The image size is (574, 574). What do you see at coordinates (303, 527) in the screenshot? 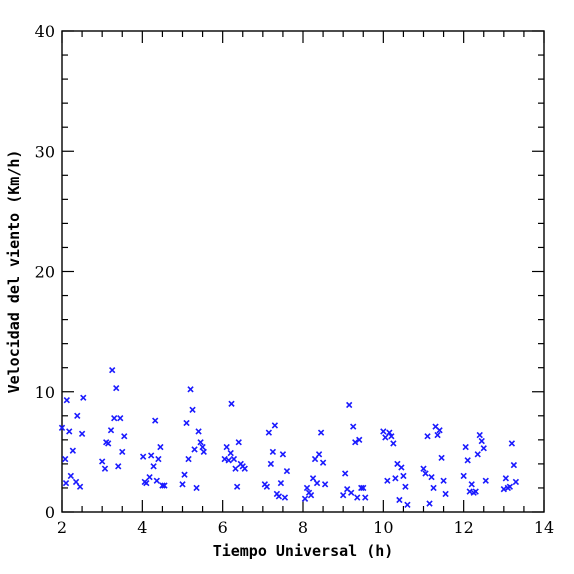
I see `x-tick-label: 8` at bounding box center [303, 527].